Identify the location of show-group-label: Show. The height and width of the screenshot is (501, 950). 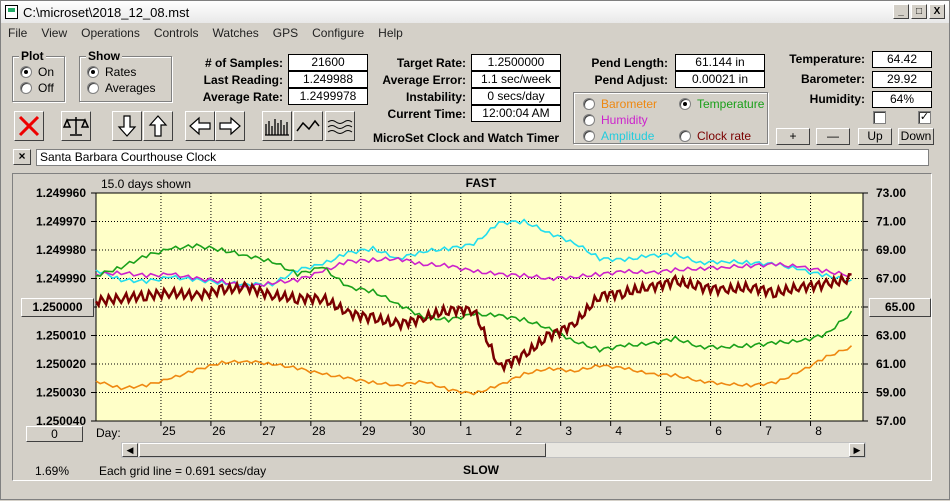
(104, 56).